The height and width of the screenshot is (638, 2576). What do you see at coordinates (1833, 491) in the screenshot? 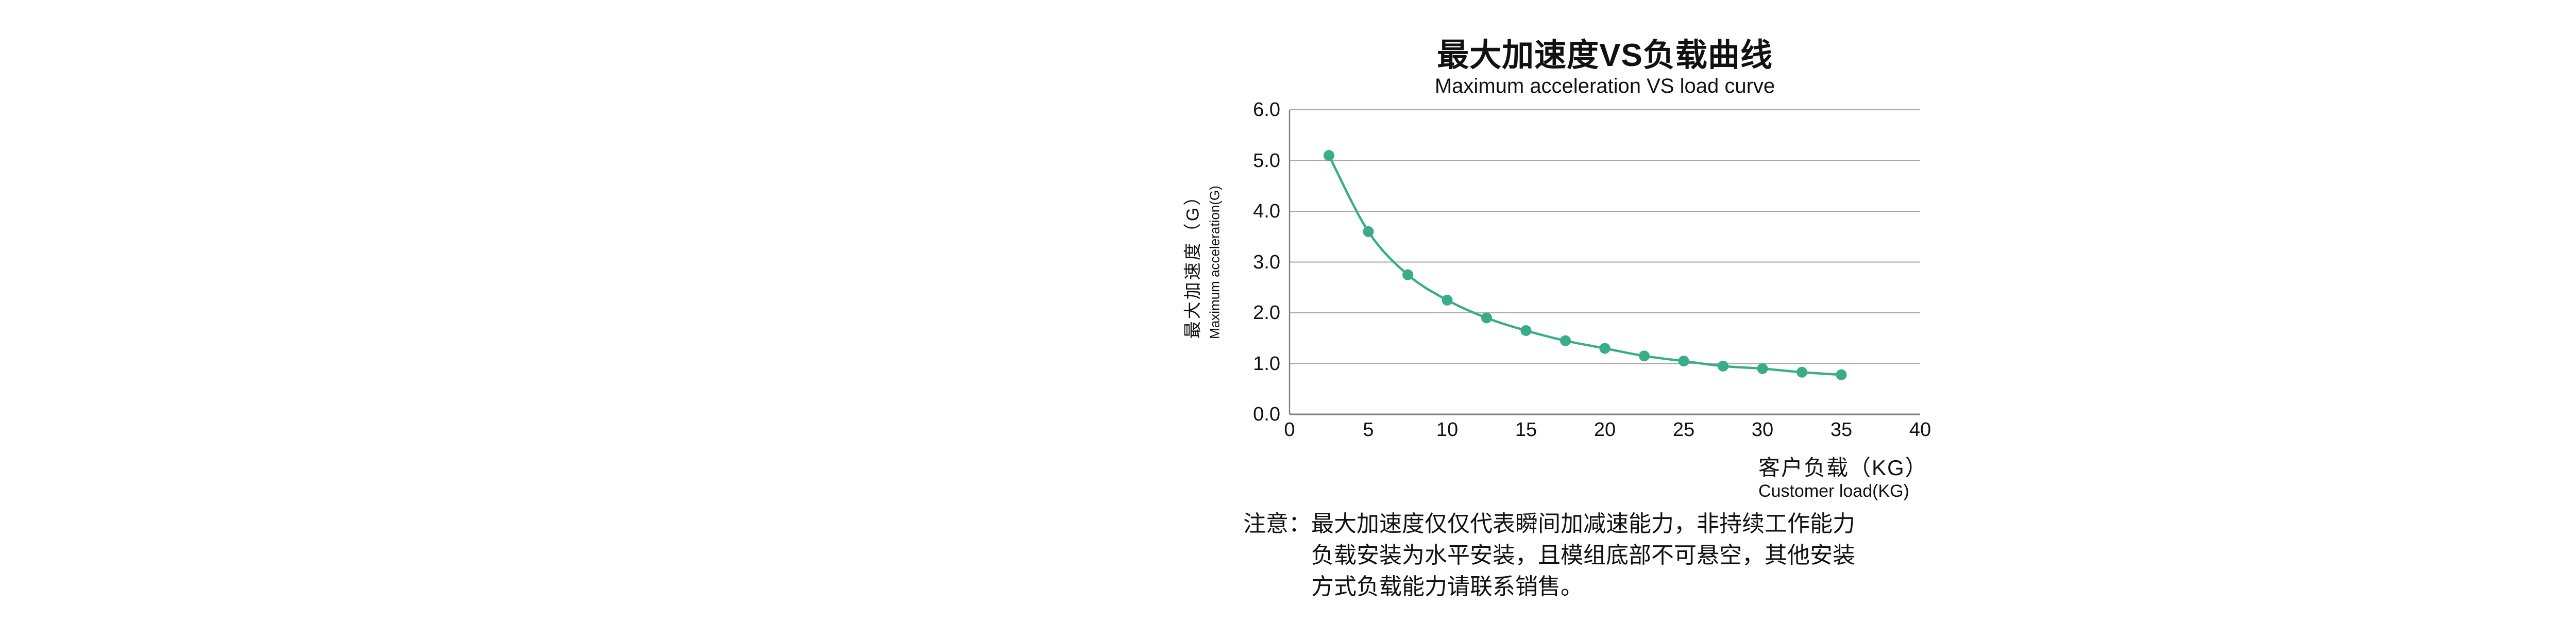
I see `x-axis-title-en: Customer load(KG)` at bounding box center [1833, 491].